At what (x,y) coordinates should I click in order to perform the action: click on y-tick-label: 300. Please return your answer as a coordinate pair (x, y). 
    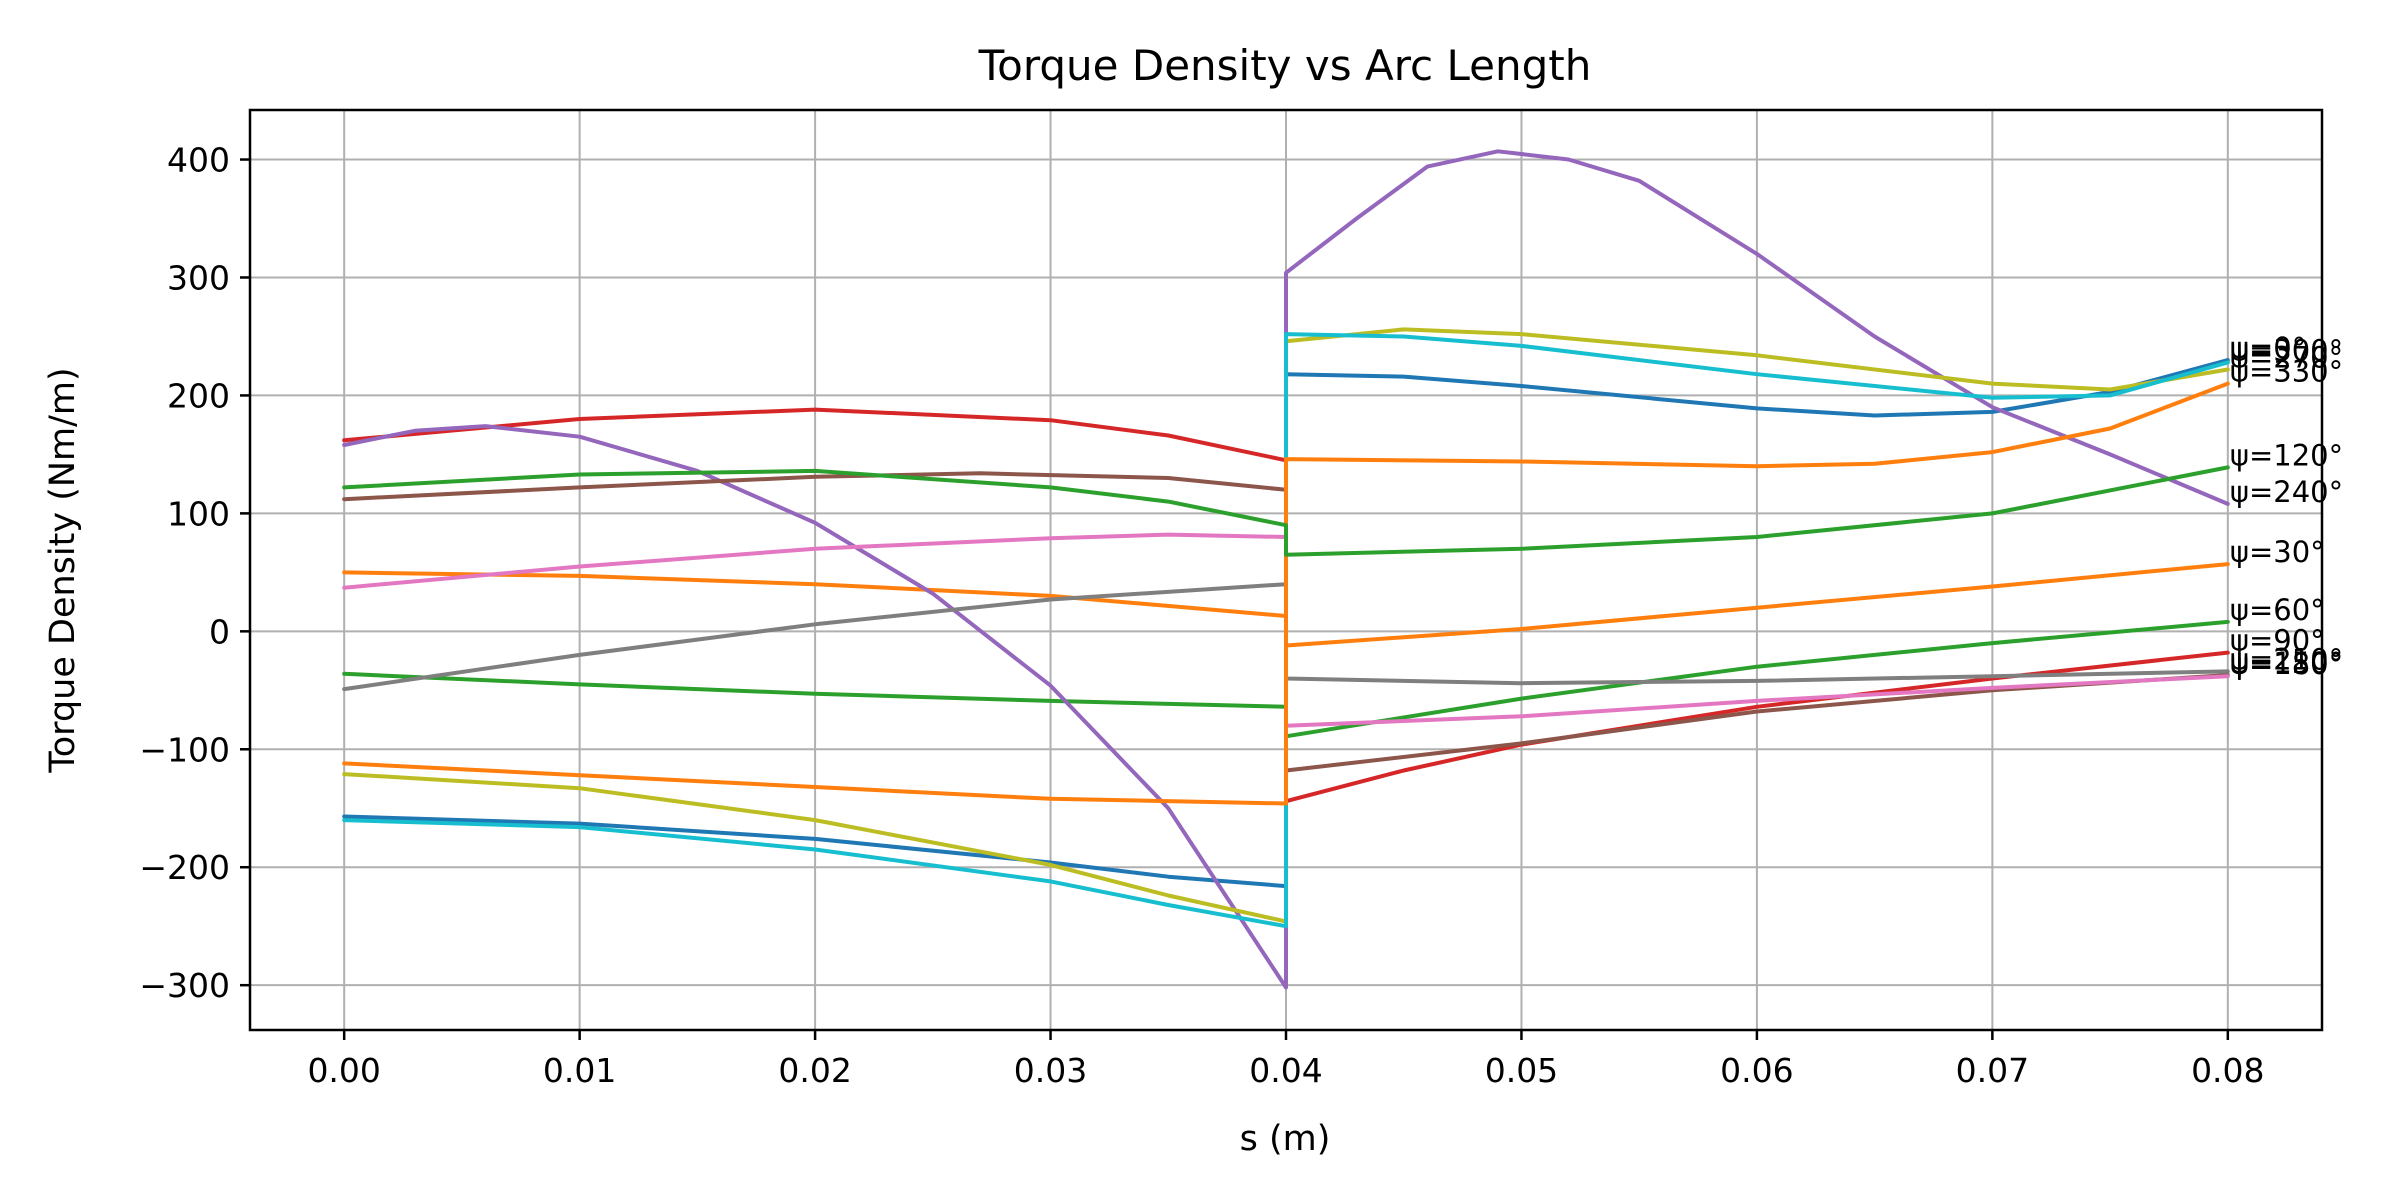
    Looking at the image, I should click on (198, 277).